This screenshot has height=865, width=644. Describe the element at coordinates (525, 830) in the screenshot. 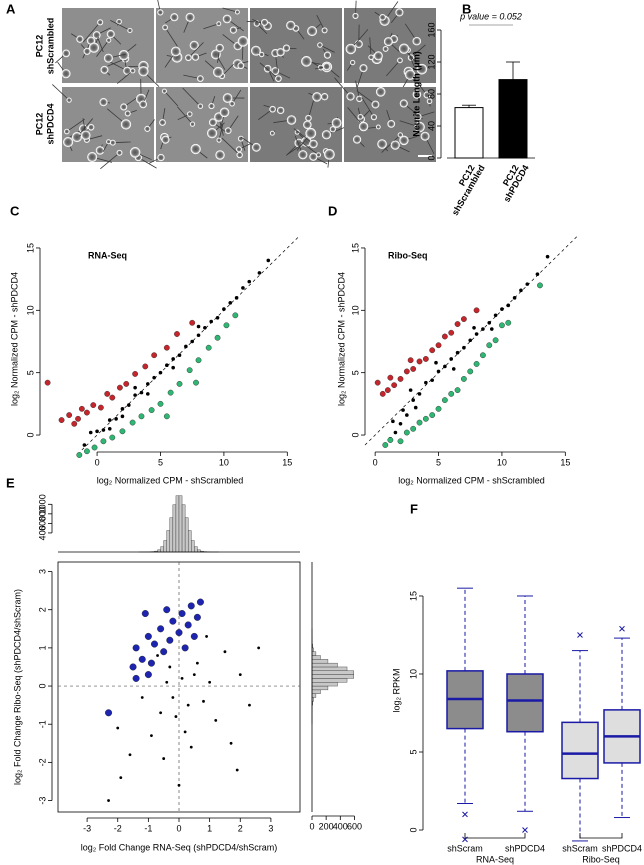

I see `outlier` at that location.